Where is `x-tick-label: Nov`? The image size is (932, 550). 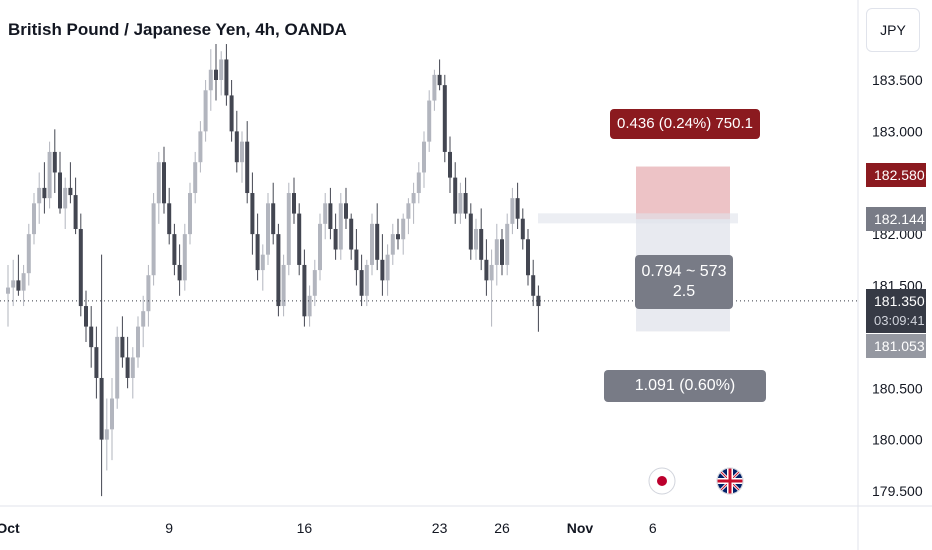 x-tick-label: Nov is located at coordinates (580, 528).